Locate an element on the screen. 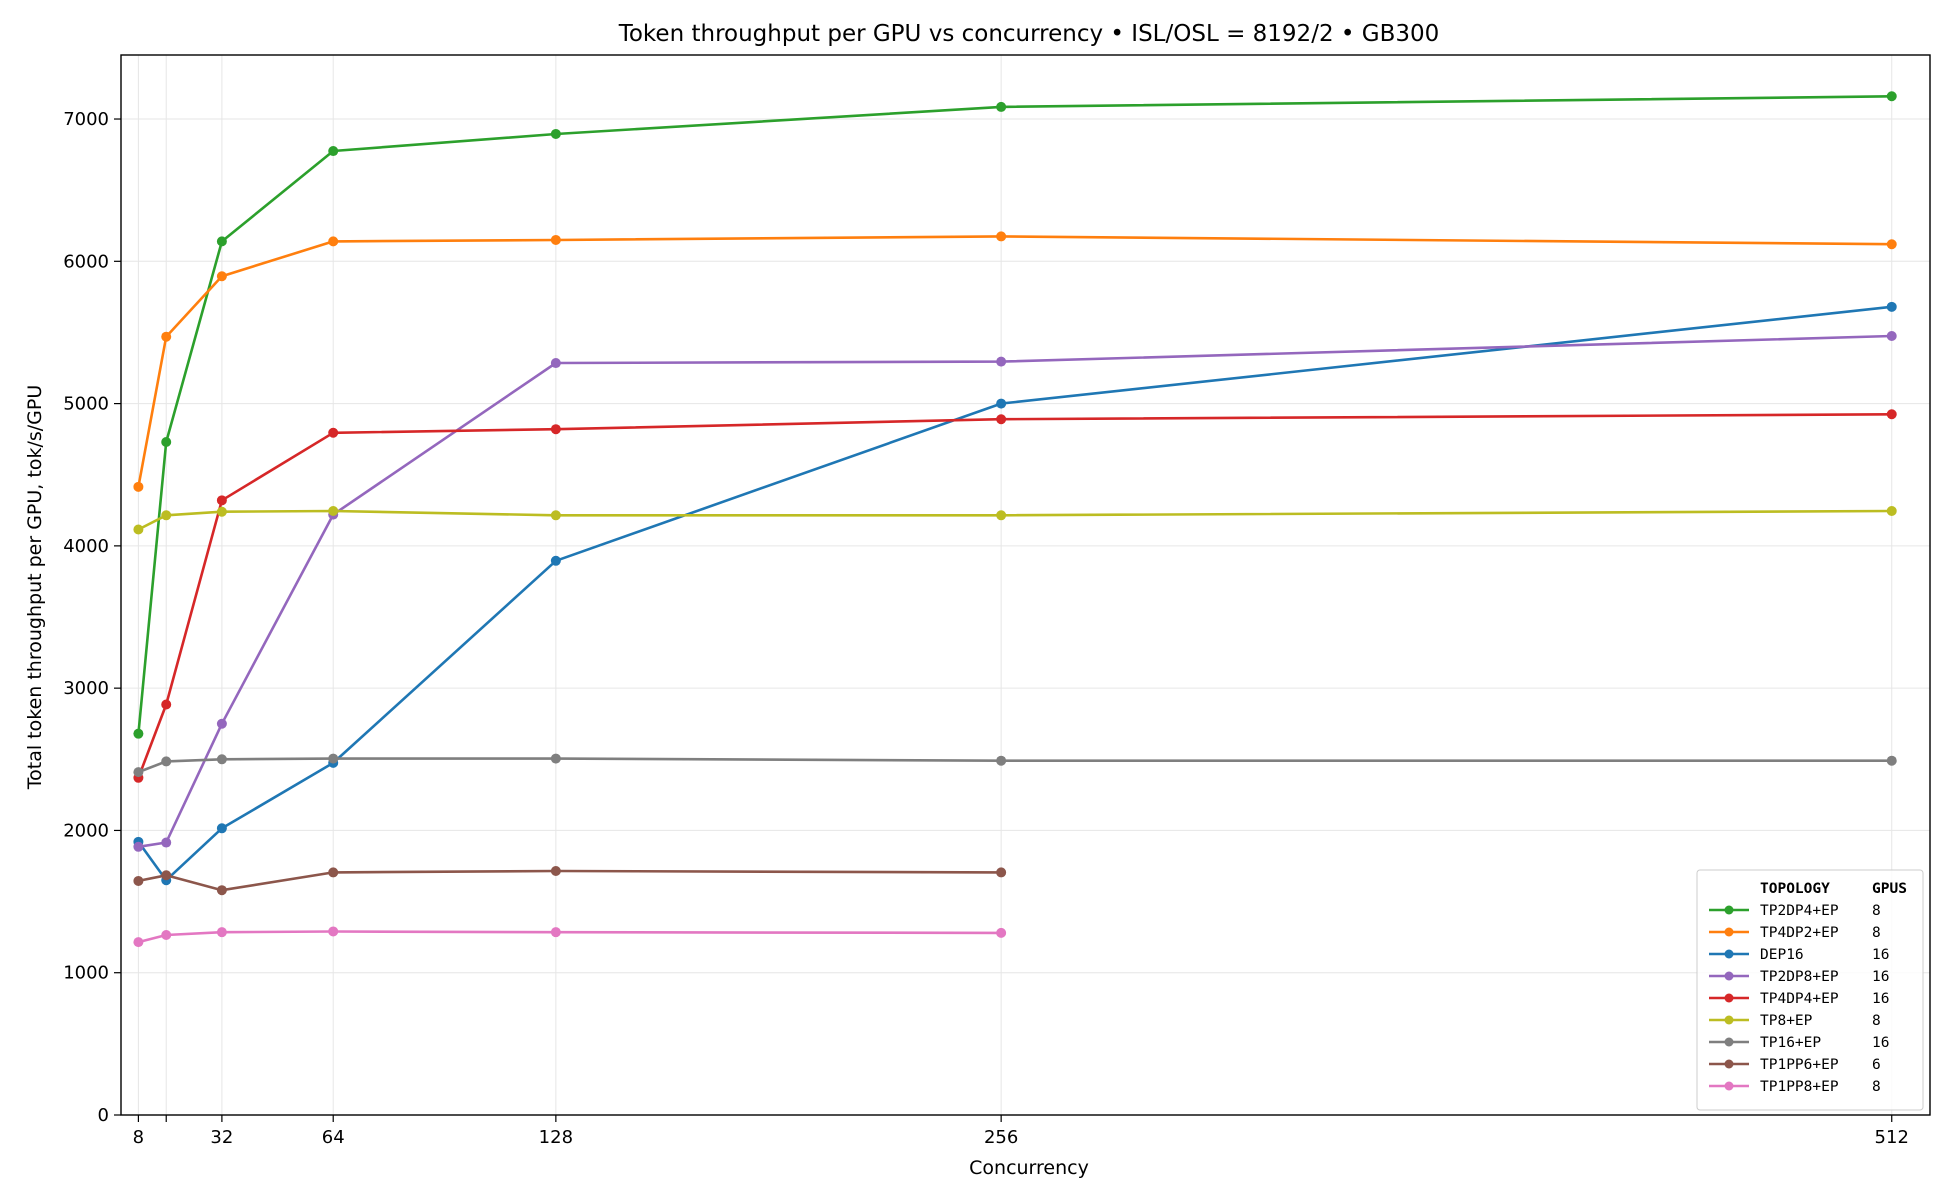 The height and width of the screenshot is (1200, 1950). legend-gpus-label: 6 is located at coordinates (1876, 1065).